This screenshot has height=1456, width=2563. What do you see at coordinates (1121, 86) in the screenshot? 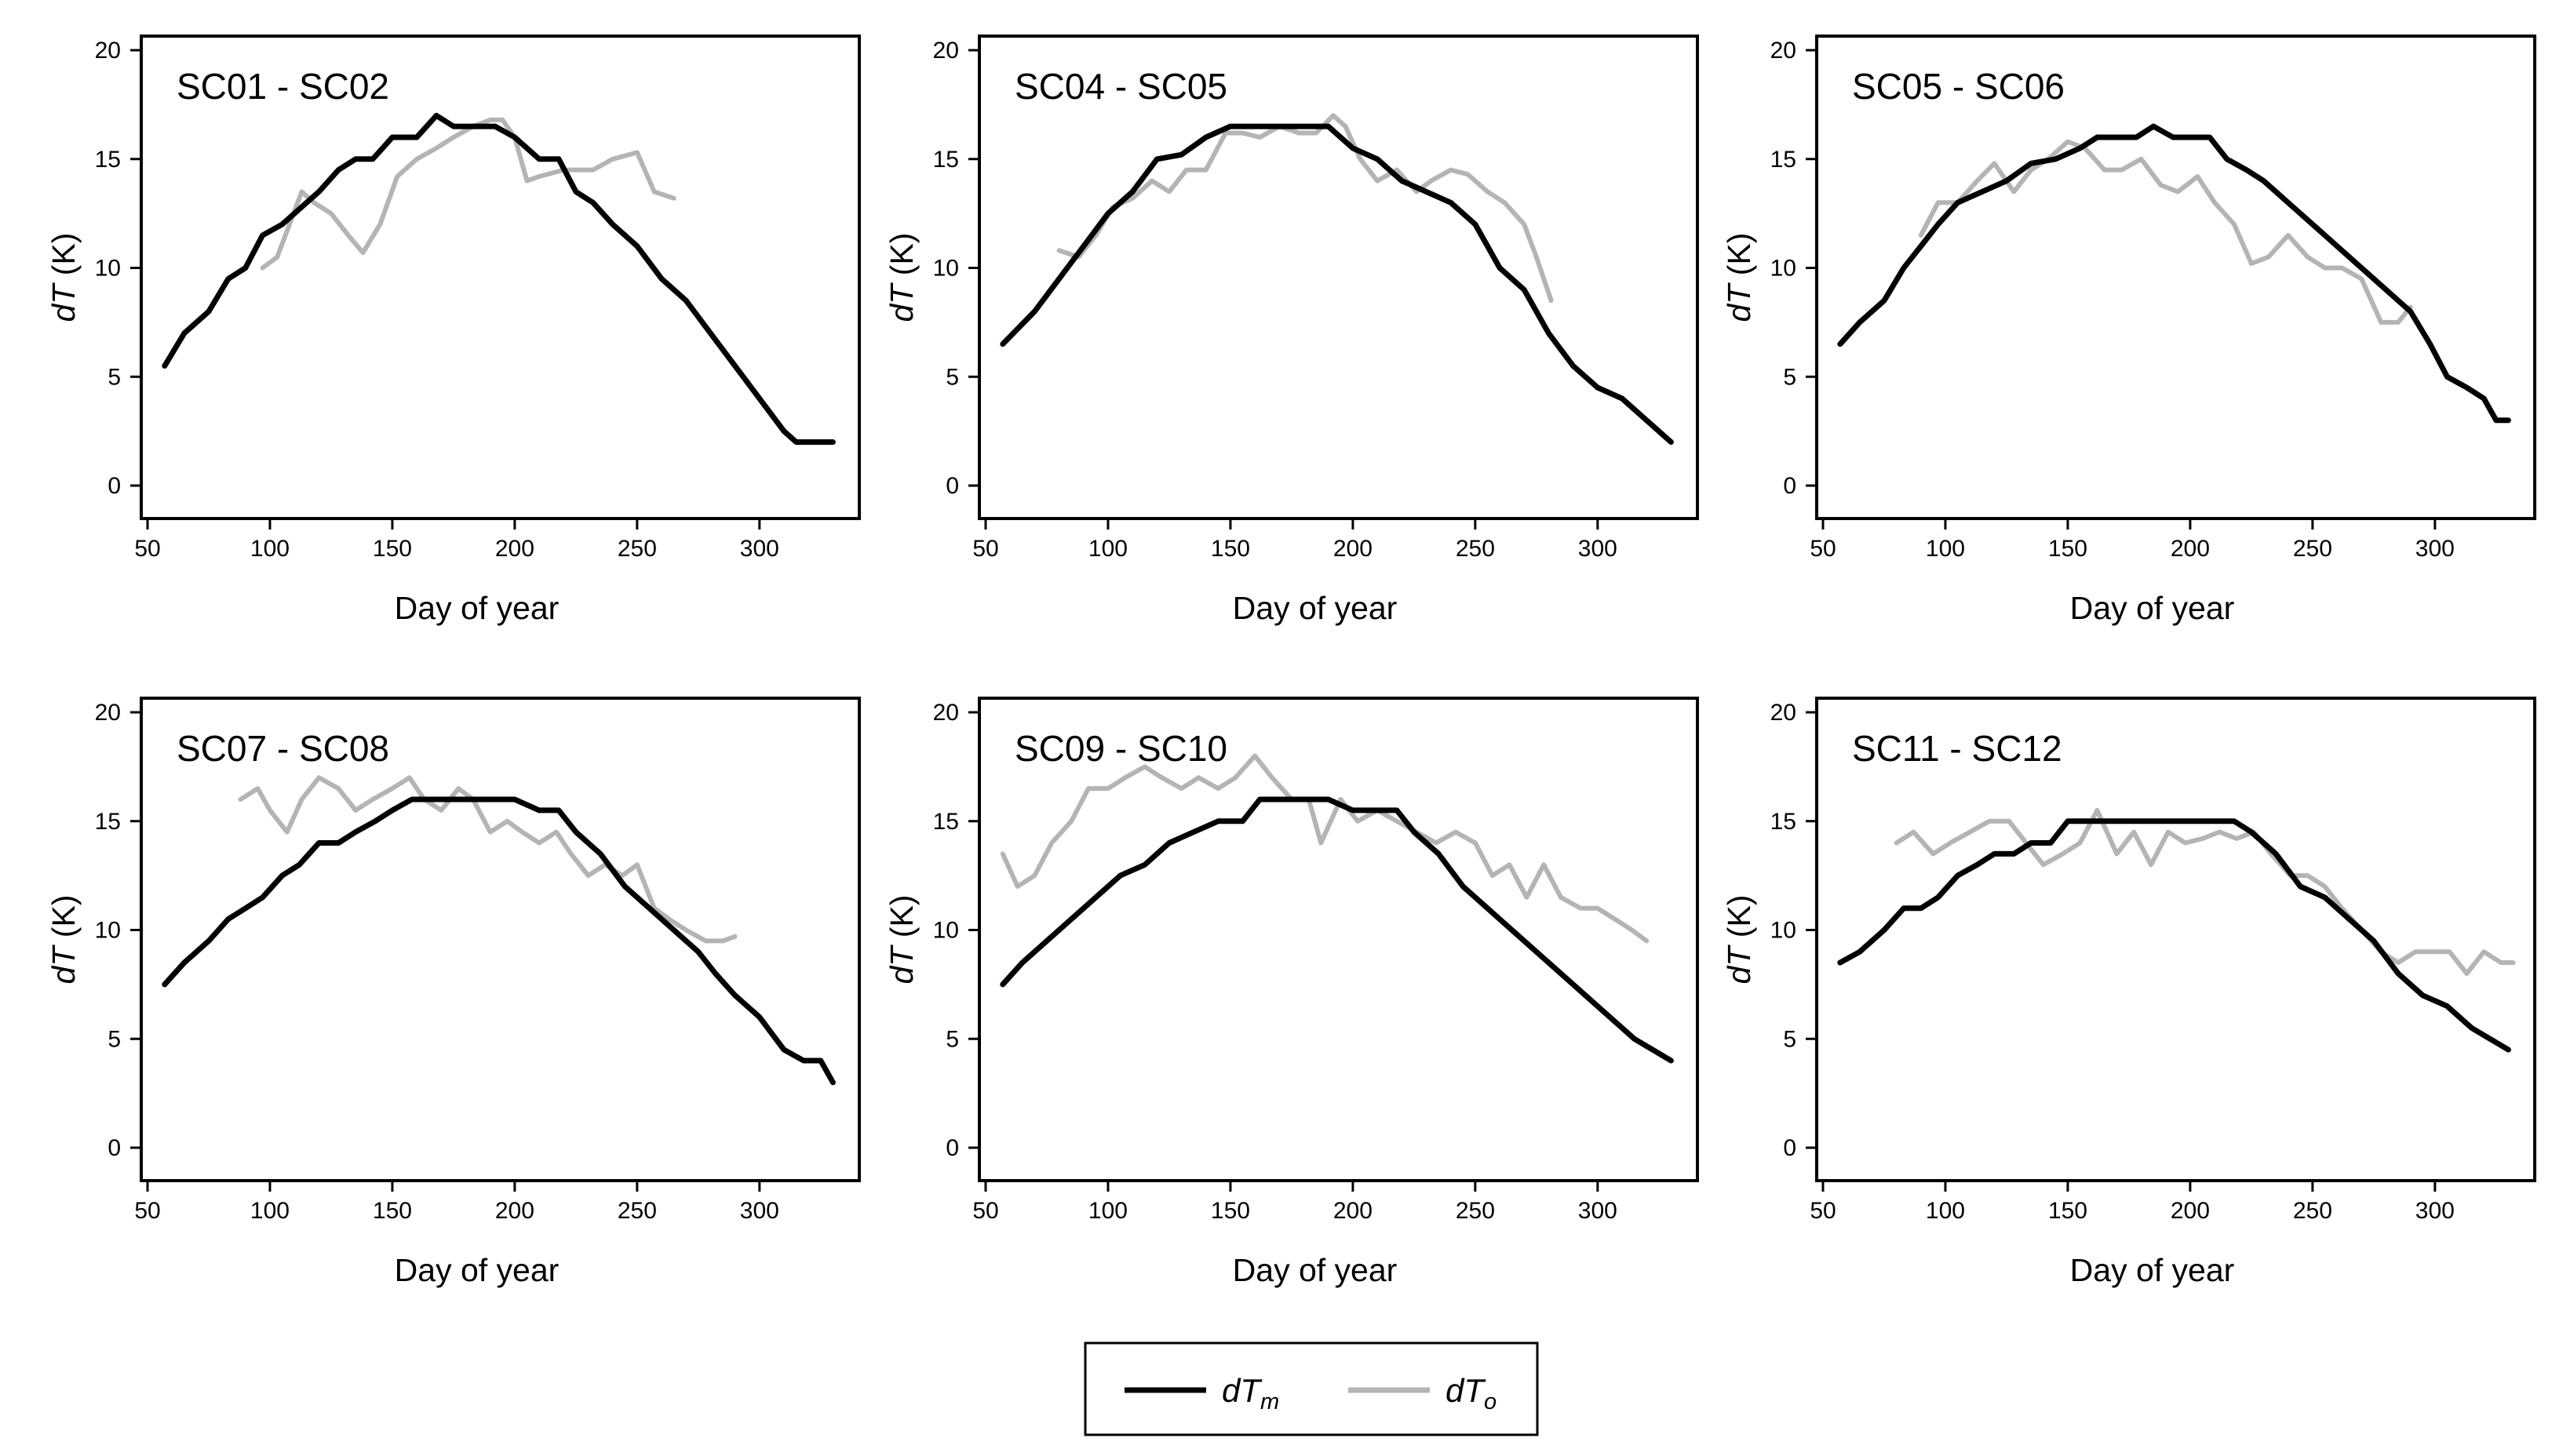
I see `panel-title: SC04 - SC05` at bounding box center [1121, 86].